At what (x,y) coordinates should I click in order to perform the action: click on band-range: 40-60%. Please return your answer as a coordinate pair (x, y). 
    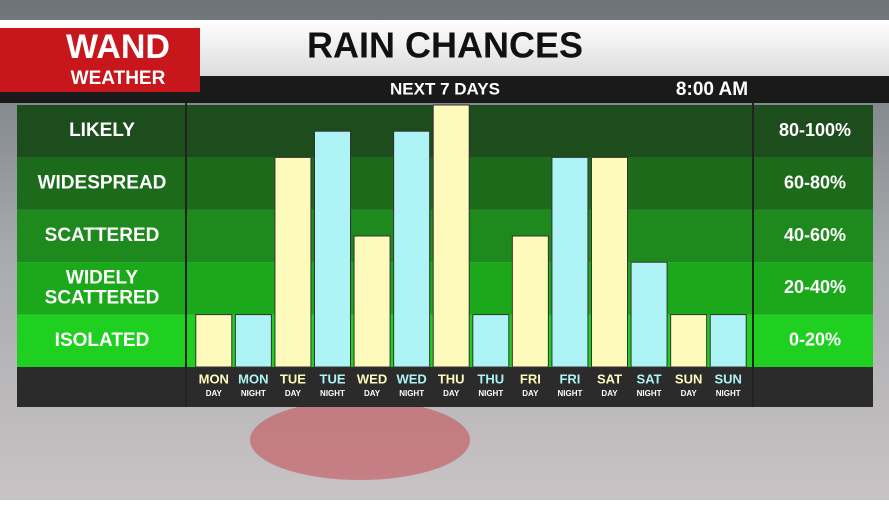
    Looking at the image, I should click on (815, 235).